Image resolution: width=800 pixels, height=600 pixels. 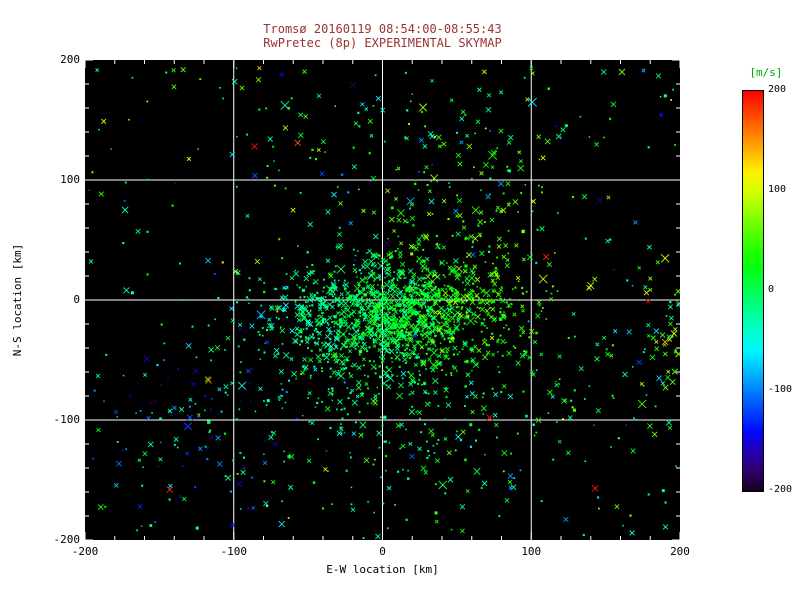 I want to click on figure-title-line2: RwPretec (8p) EXPERIMENTAL SKYMAP, so click(x=382, y=43).